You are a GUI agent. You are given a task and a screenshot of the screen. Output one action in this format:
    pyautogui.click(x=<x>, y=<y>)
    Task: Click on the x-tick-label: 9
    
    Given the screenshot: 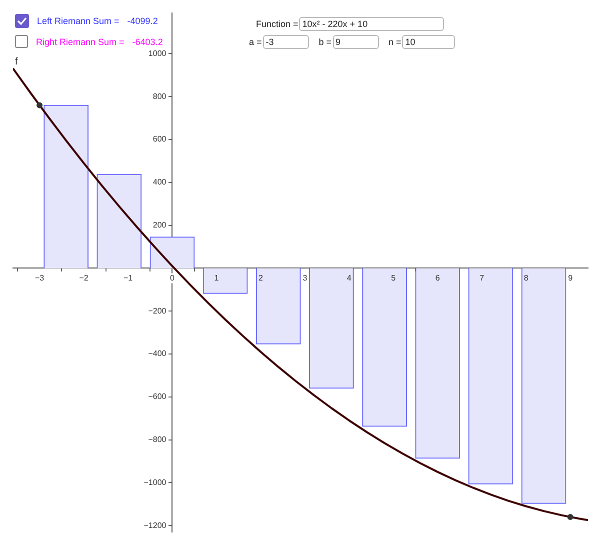 What is the action you would take?
    pyautogui.click(x=571, y=277)
    